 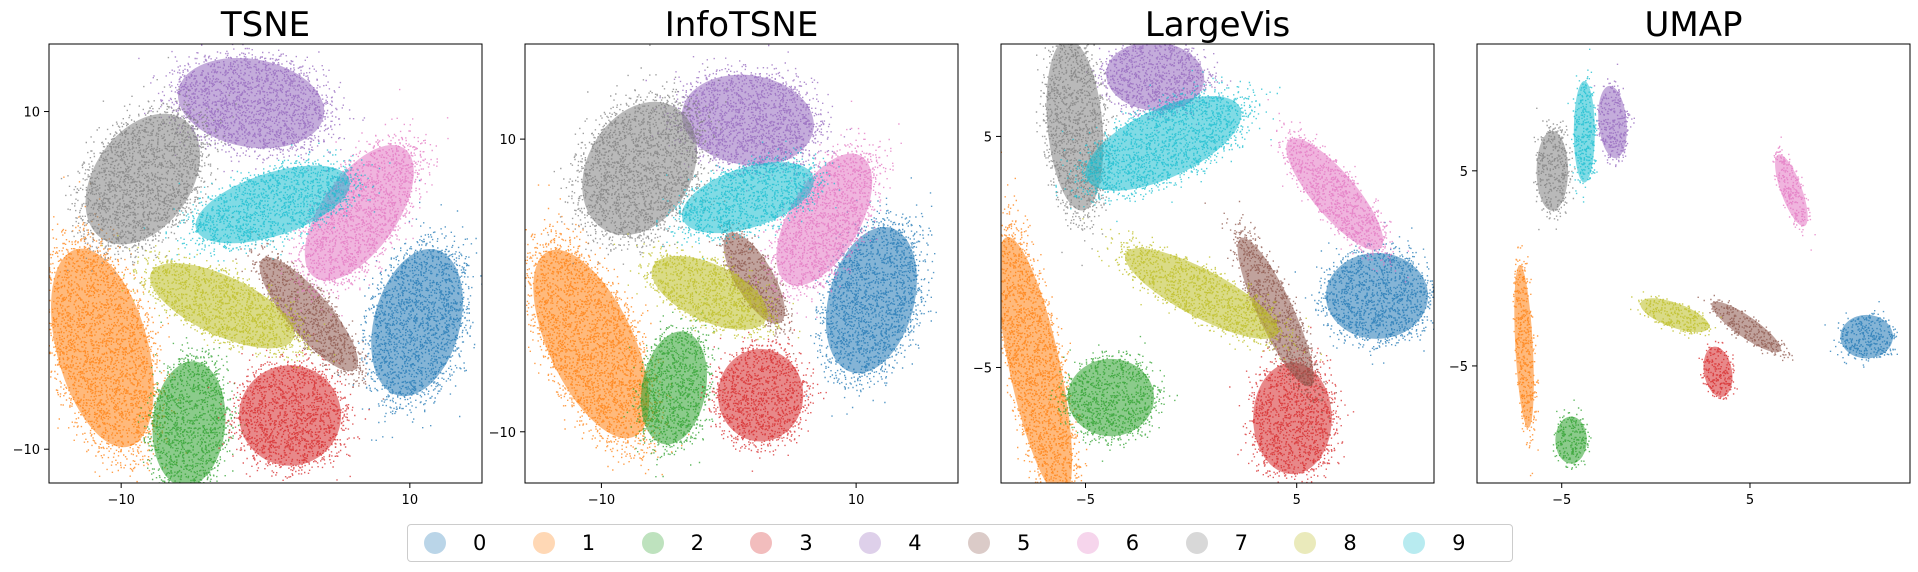 What do you see at coordinates (1085, 500) in the screenshot?
I see `x-tick-label-2-0: −5` at bounding box center [1085, 500].